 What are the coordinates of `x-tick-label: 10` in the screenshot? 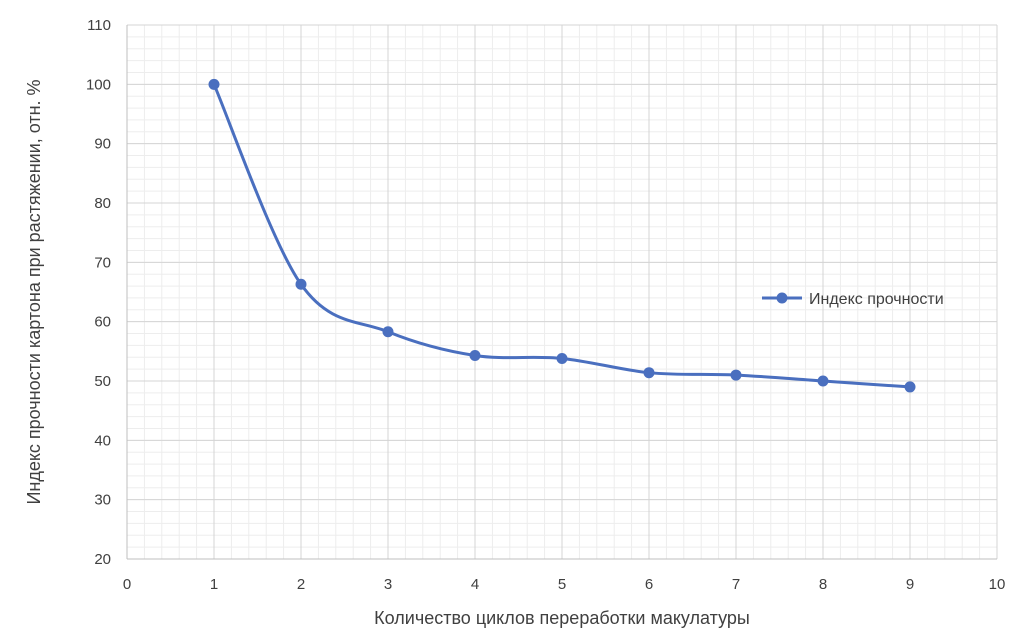 It's located at (997, 584).